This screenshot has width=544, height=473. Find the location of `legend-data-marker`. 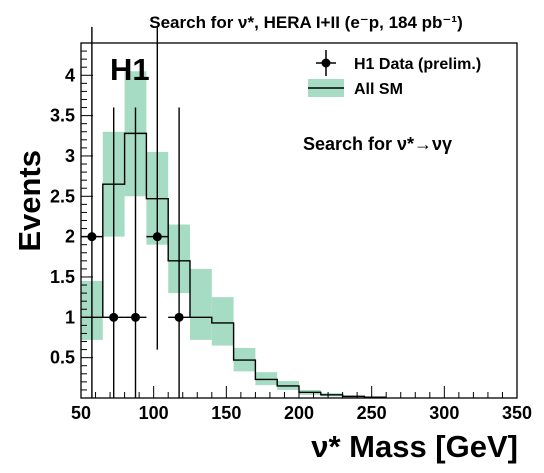

legend-data-marker is located at coordinates (326, 63).